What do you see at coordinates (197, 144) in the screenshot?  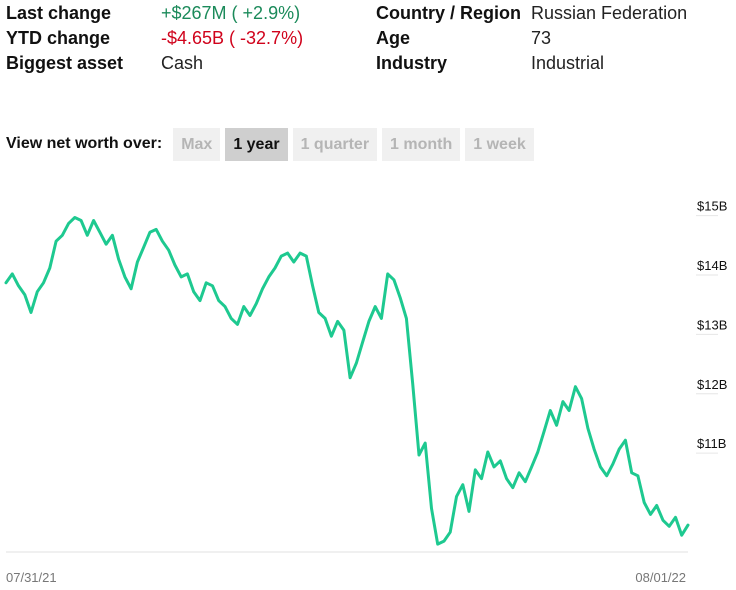 I see `range-max-button: Max` at bounding box center [197, 144].